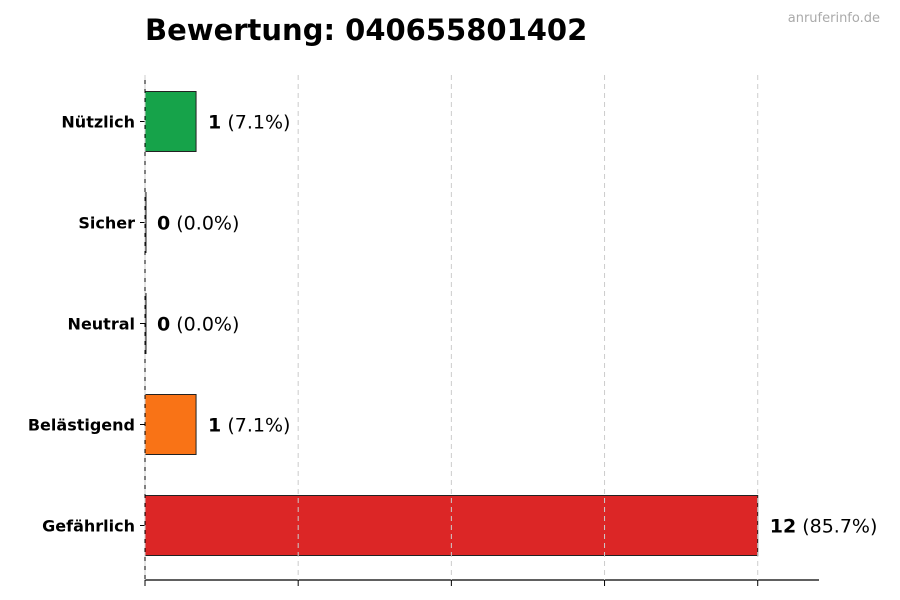 The width and height of the screenshot is (900, 600). Describe the element at coordinates (836, 527) in the screenshot. I see `percent-label: (85.7%)` at that location.